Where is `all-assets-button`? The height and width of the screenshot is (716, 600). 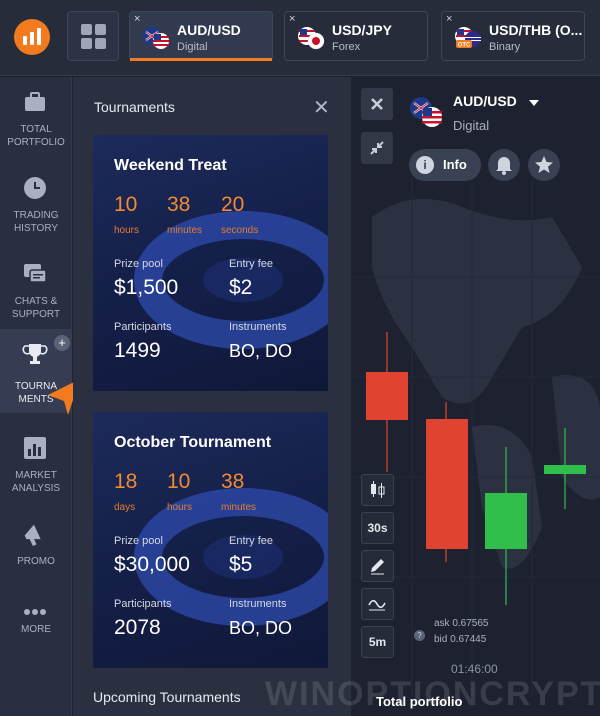 all-assets-button is located at coordinates (93, 36).